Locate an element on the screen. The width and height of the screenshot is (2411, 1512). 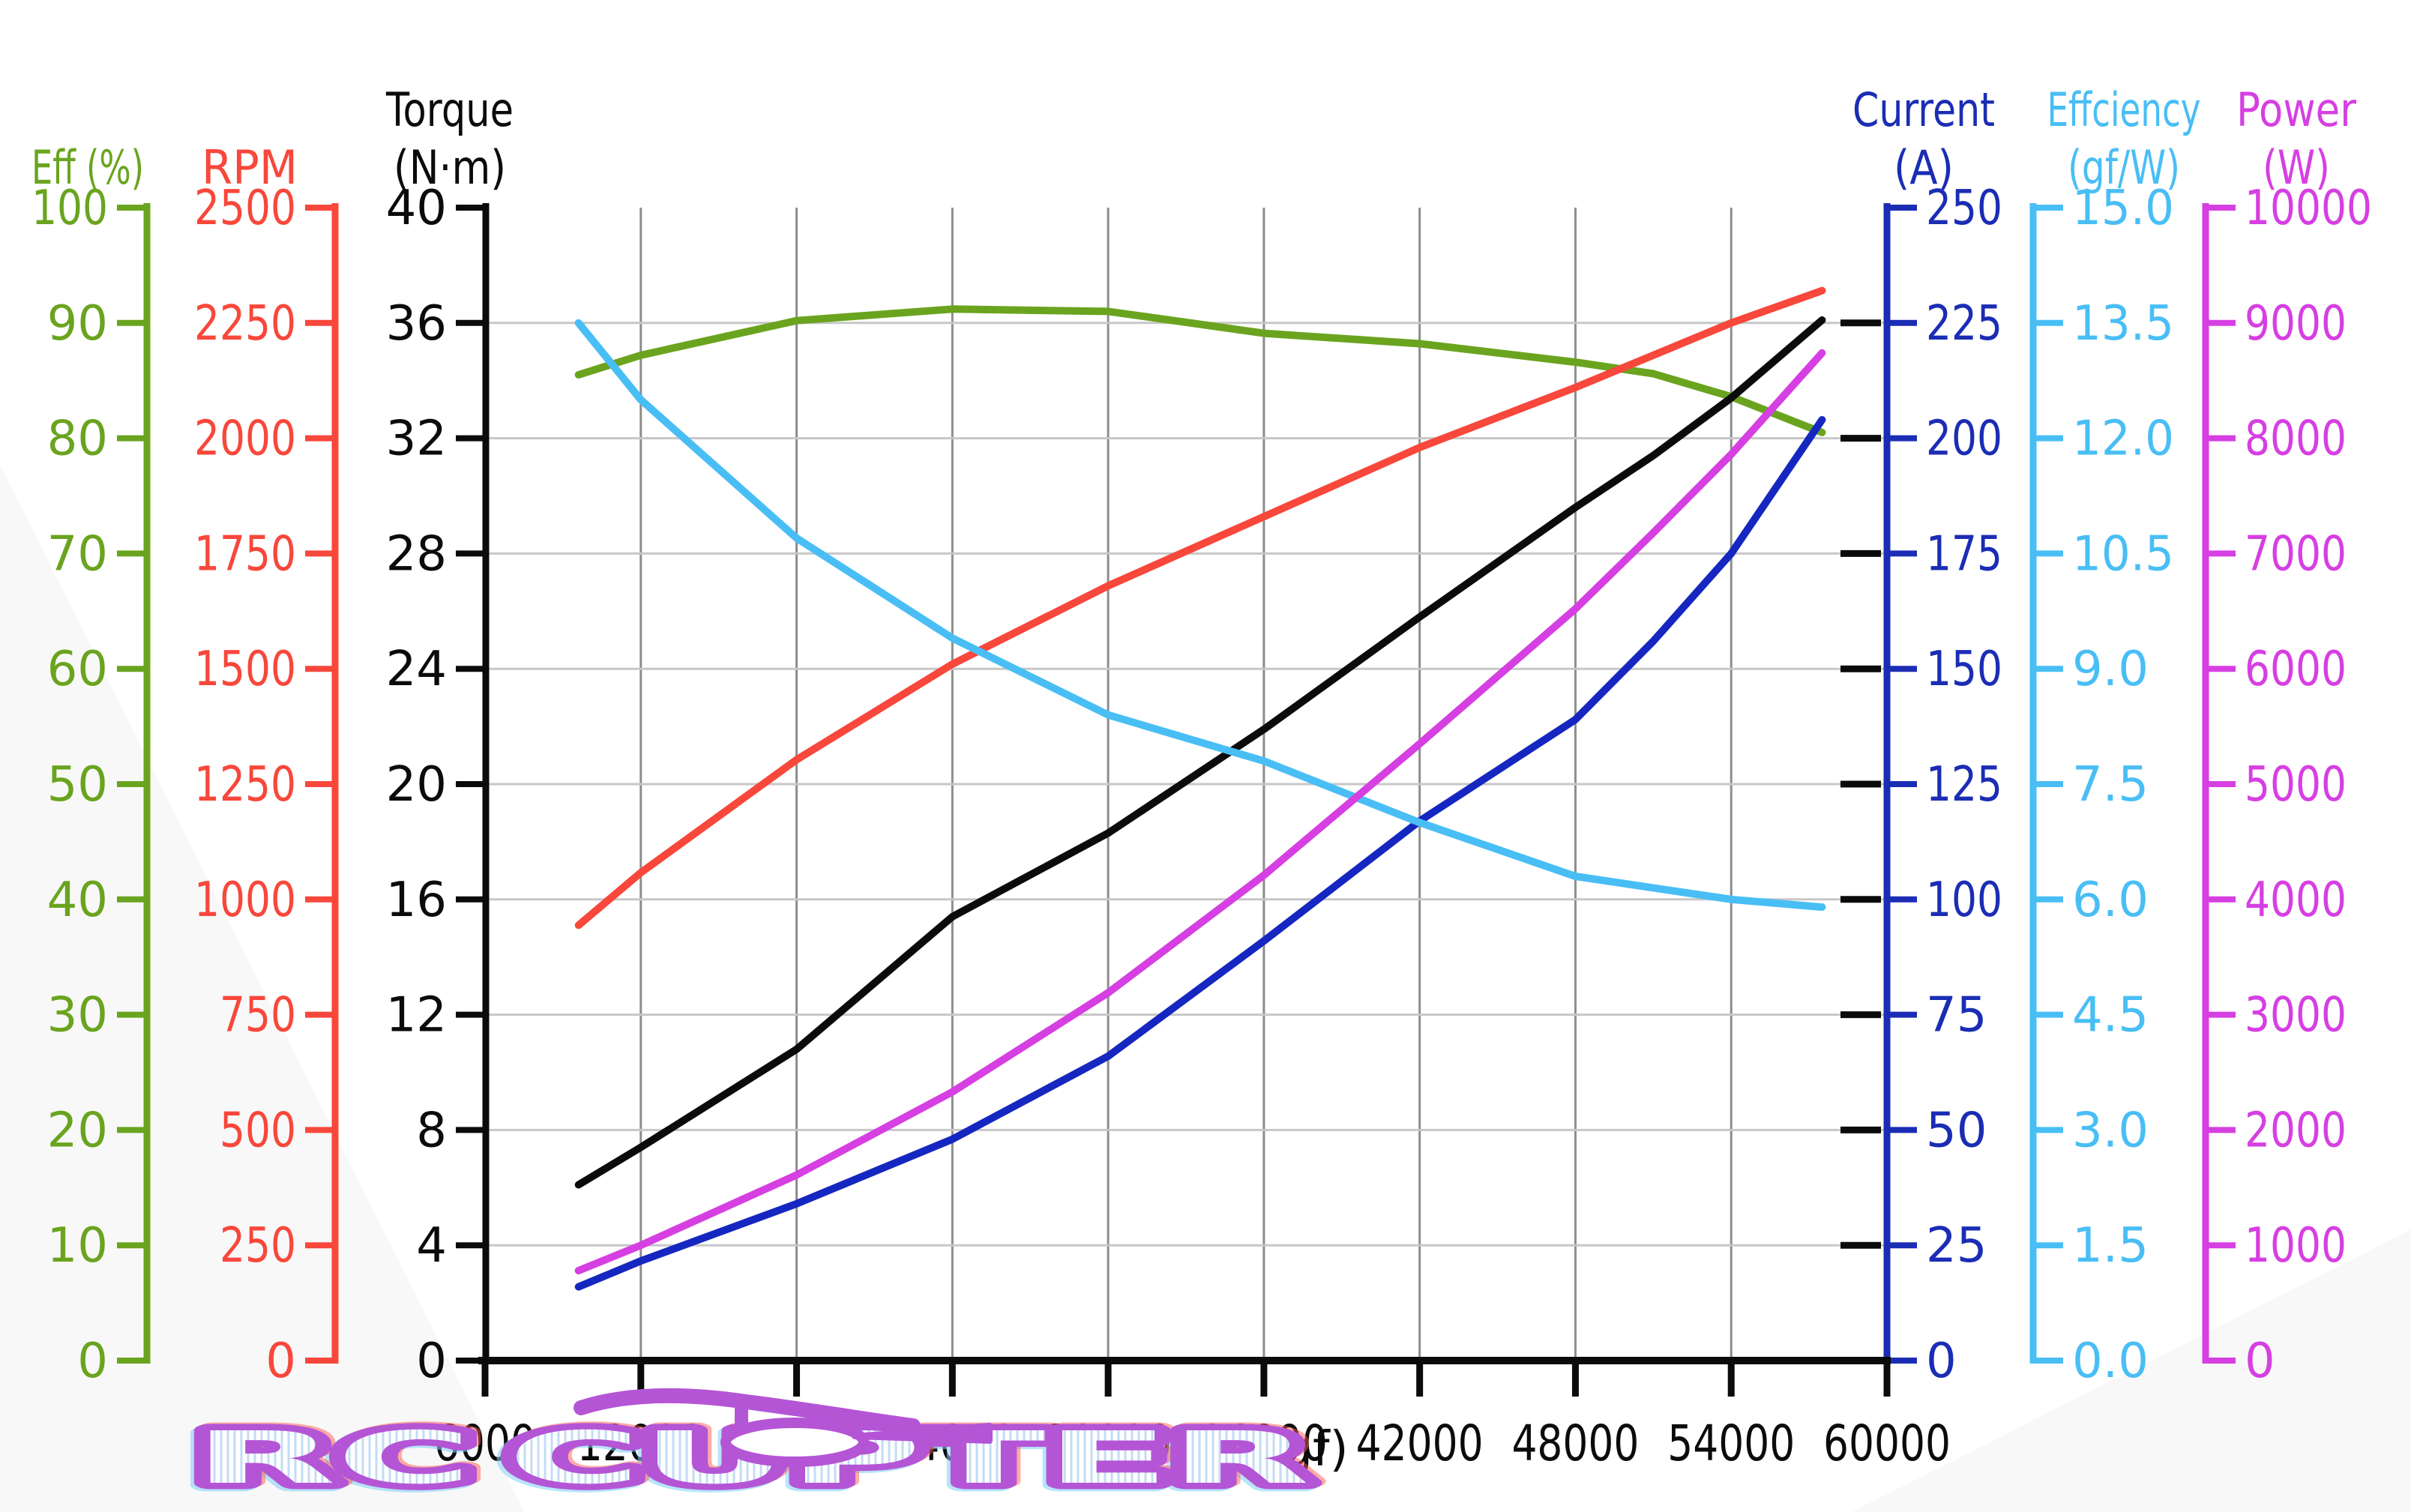
x-tick-label: 48000 is located at coordinates (1575, 1443).